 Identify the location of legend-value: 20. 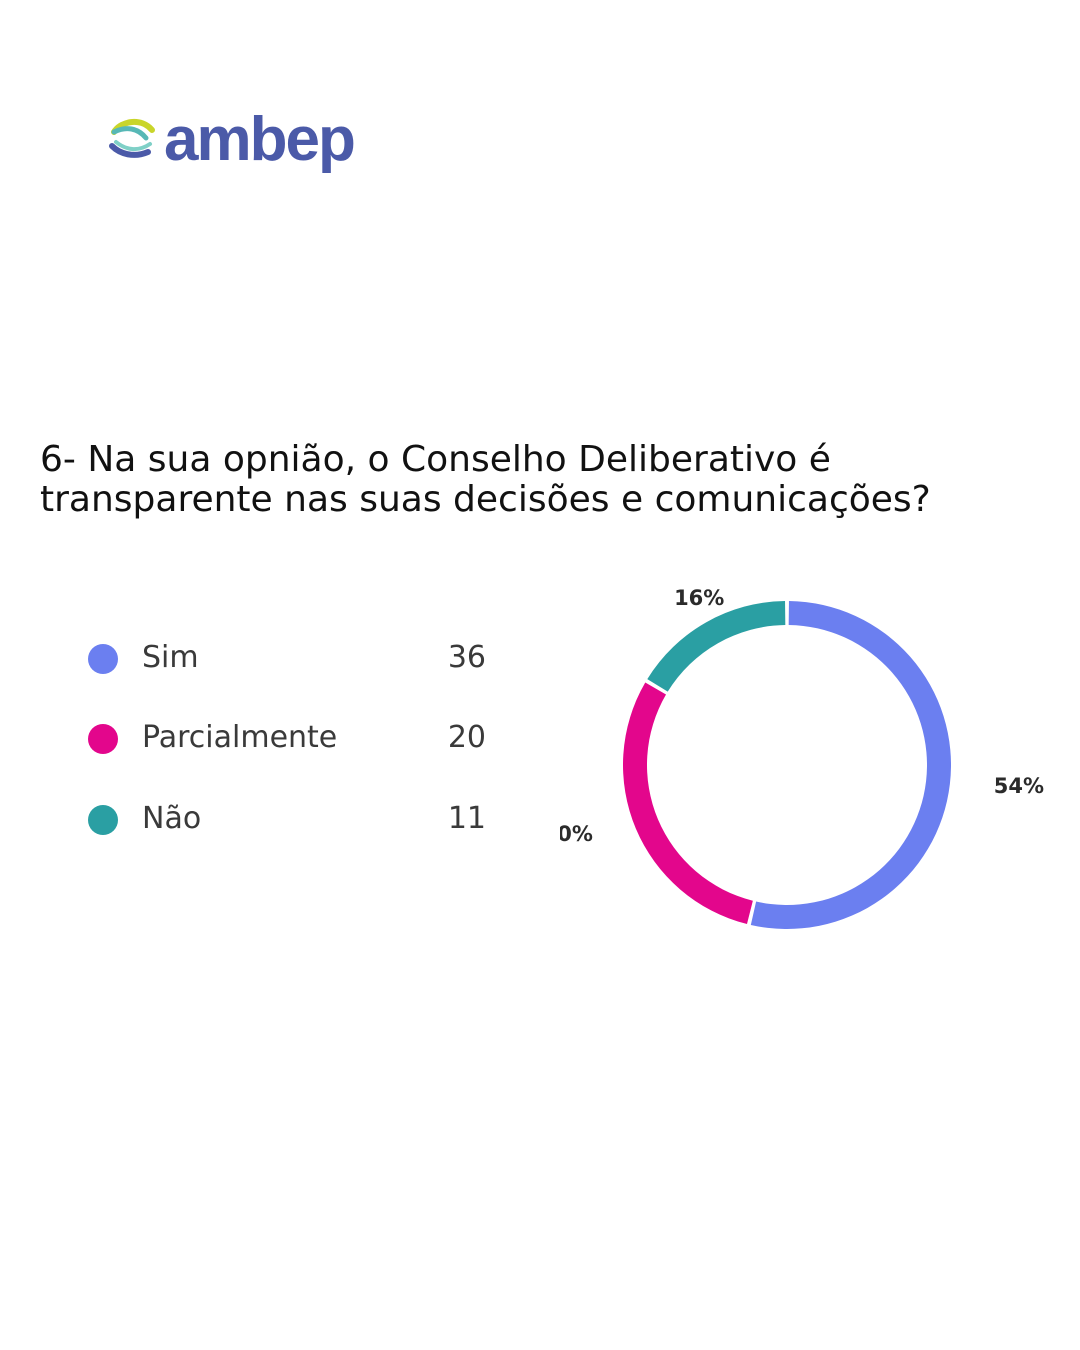
(466, 737).